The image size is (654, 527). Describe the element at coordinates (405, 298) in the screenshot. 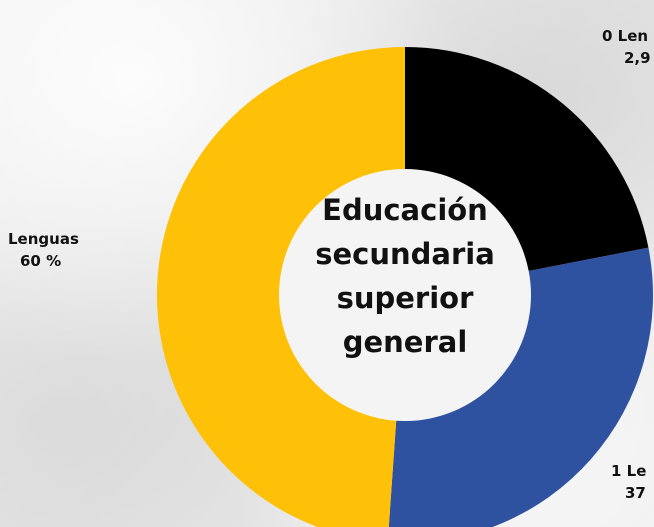

I see `center-title-line-3: superior` at that location.